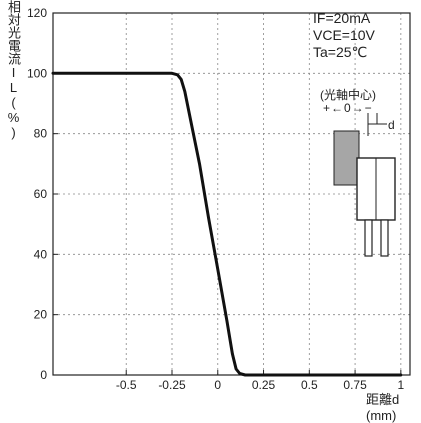  Describe the element at coordinates (41, 254) in the screenshot. I see `y-tick-label: 40` at that location.